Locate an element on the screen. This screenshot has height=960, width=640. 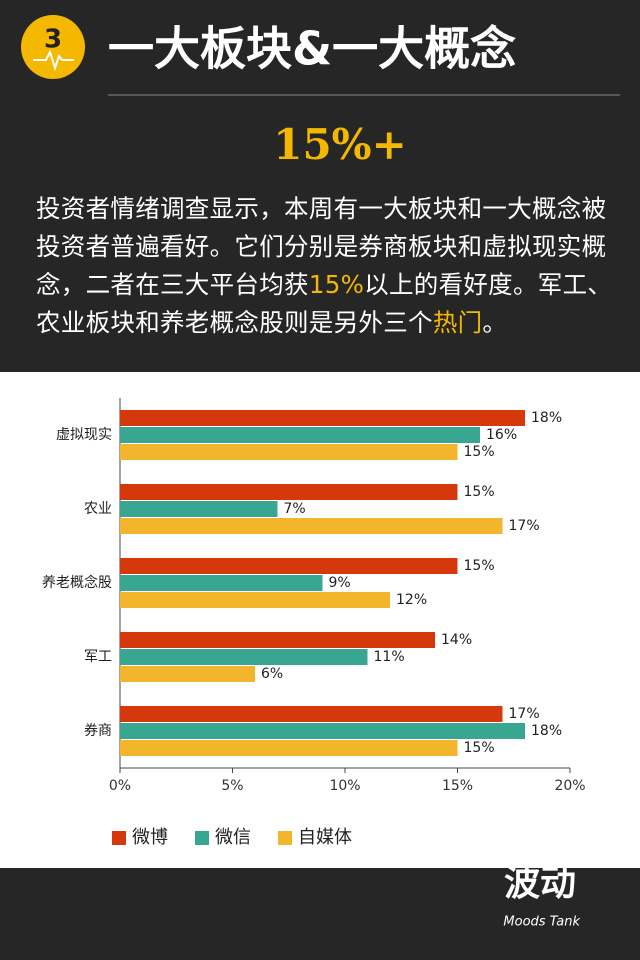
paragraph-text: 以上的看好度。军工、农业板块和养老概念股则是另外三个 is located at coordinates (324, 303).